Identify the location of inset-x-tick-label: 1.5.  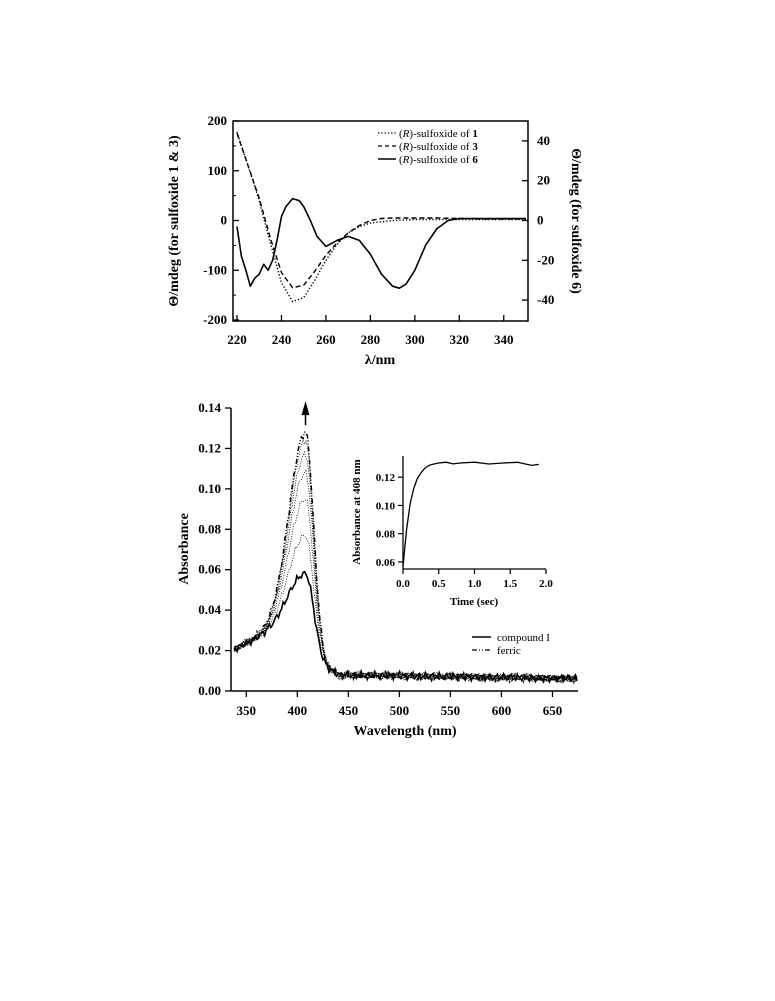
(510, 584).